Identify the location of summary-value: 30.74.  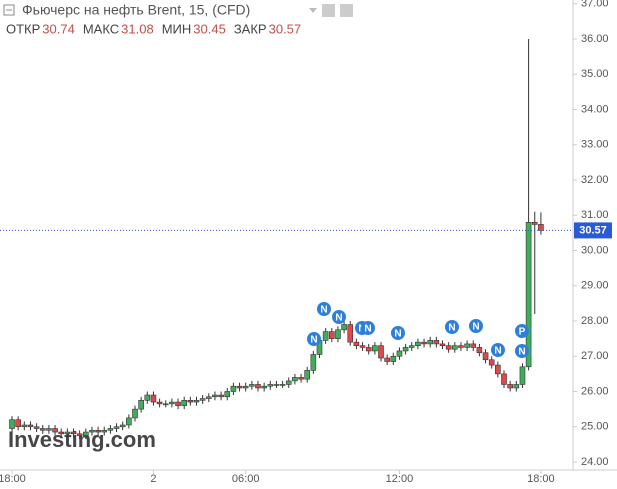
(58, 28).